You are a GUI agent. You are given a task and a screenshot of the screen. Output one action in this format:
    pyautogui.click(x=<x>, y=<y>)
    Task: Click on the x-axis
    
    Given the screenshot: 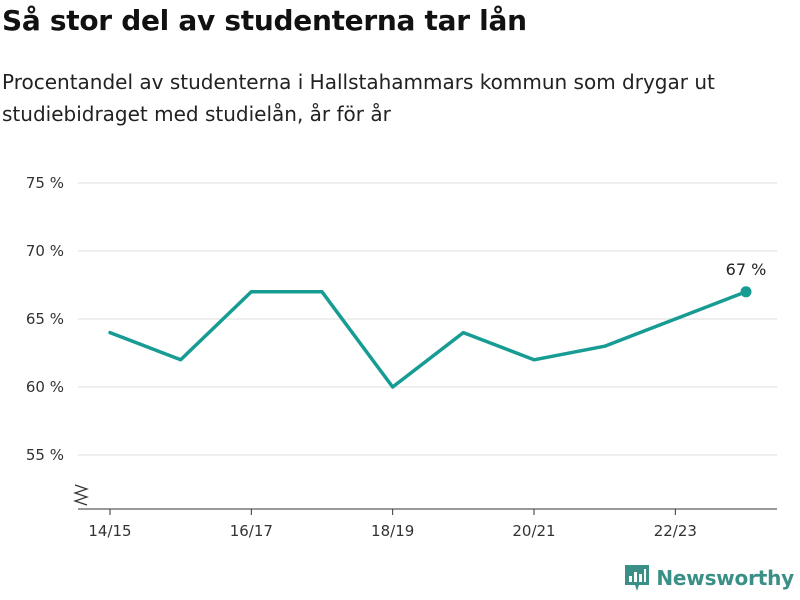 What is the action you would take?
    pyautogui.click(x=425, y=497)
    